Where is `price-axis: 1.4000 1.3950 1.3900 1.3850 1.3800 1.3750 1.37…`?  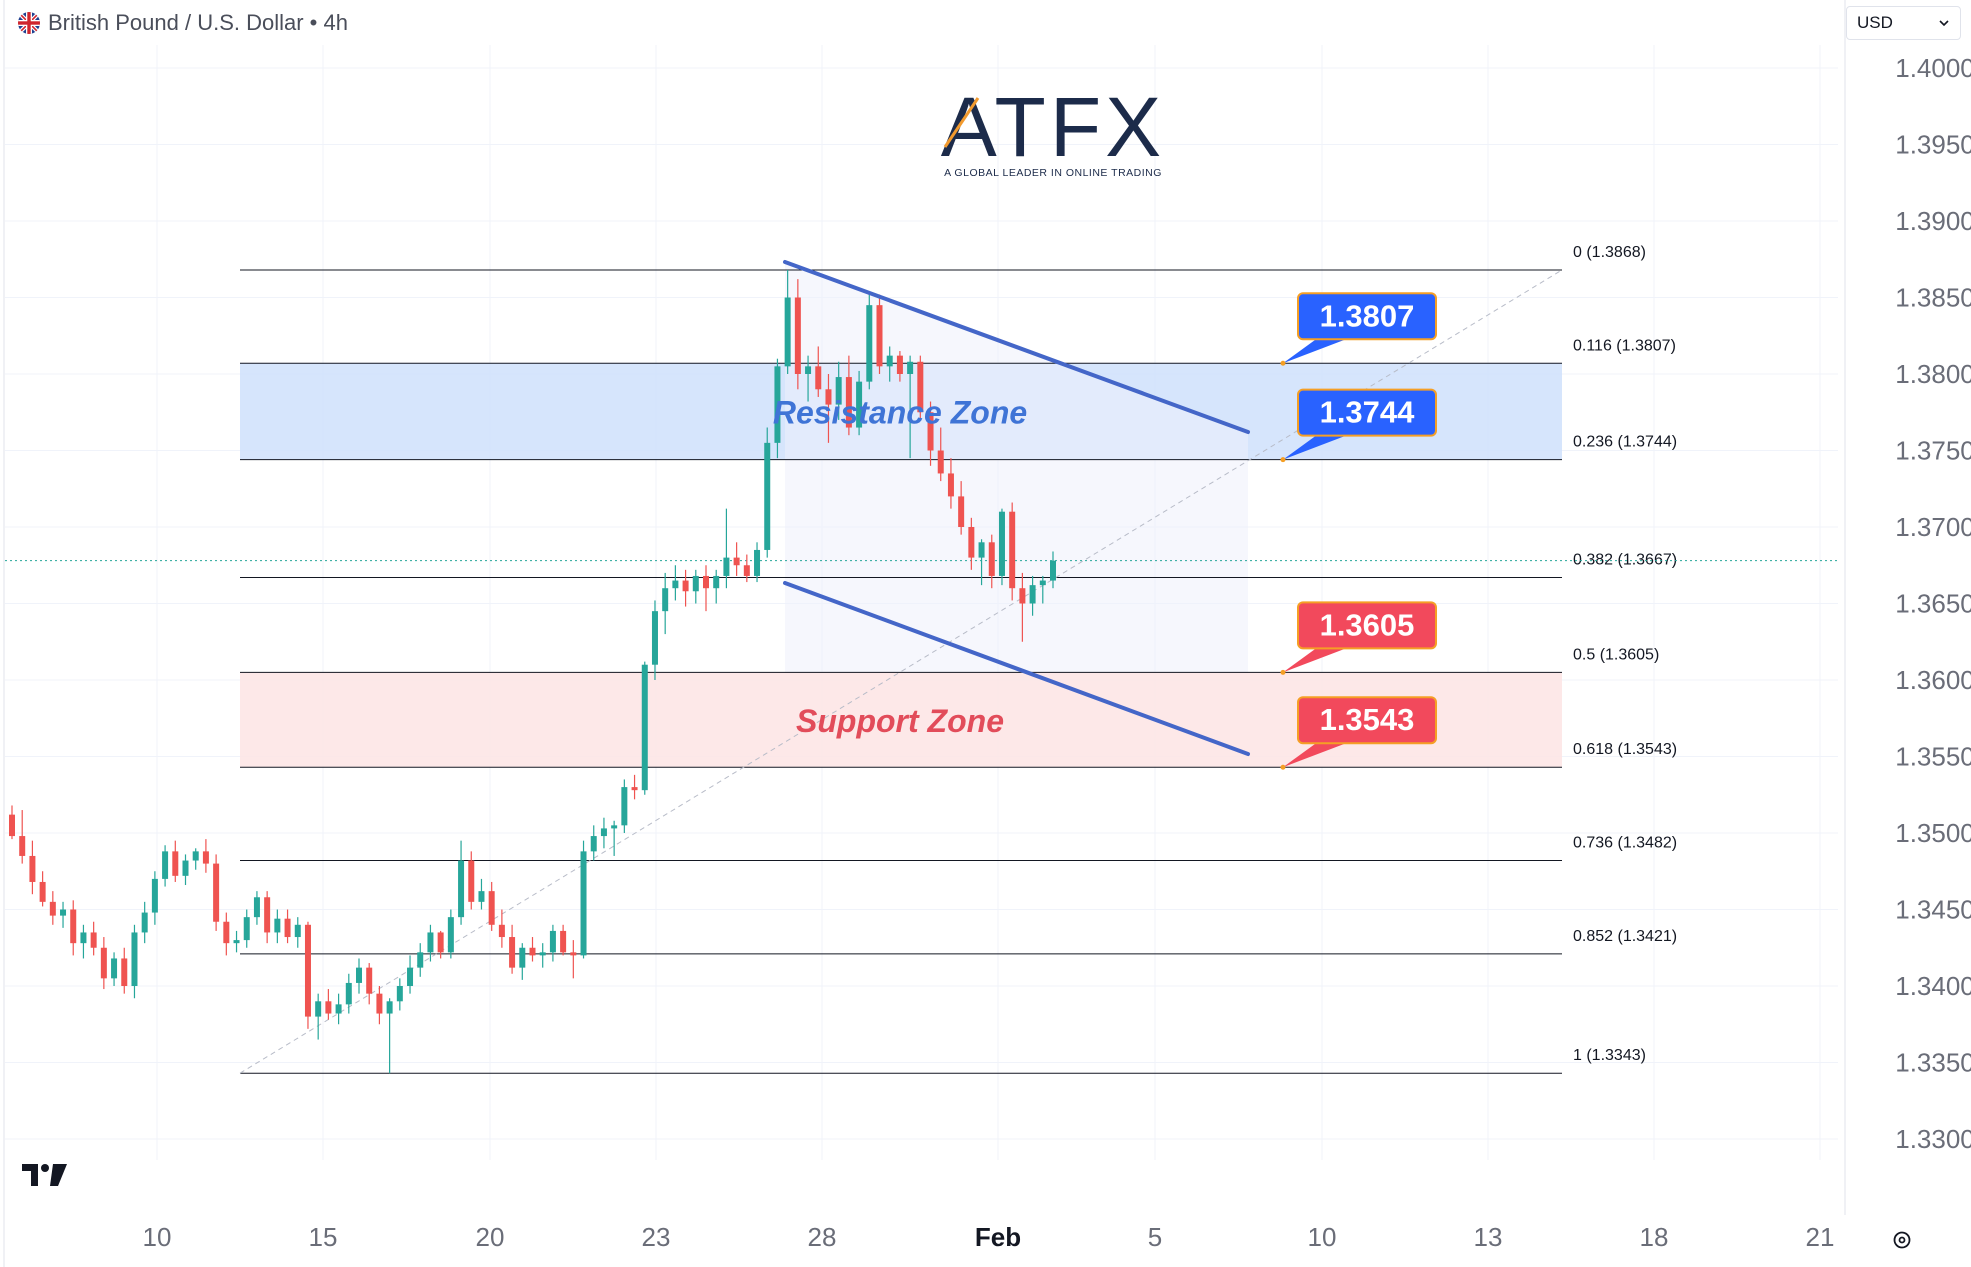
price-axis: 1.4000 1.3950 1.3900 1.3850 1.3800 1.3750 1.37… is located at coordinates (1933, 603).